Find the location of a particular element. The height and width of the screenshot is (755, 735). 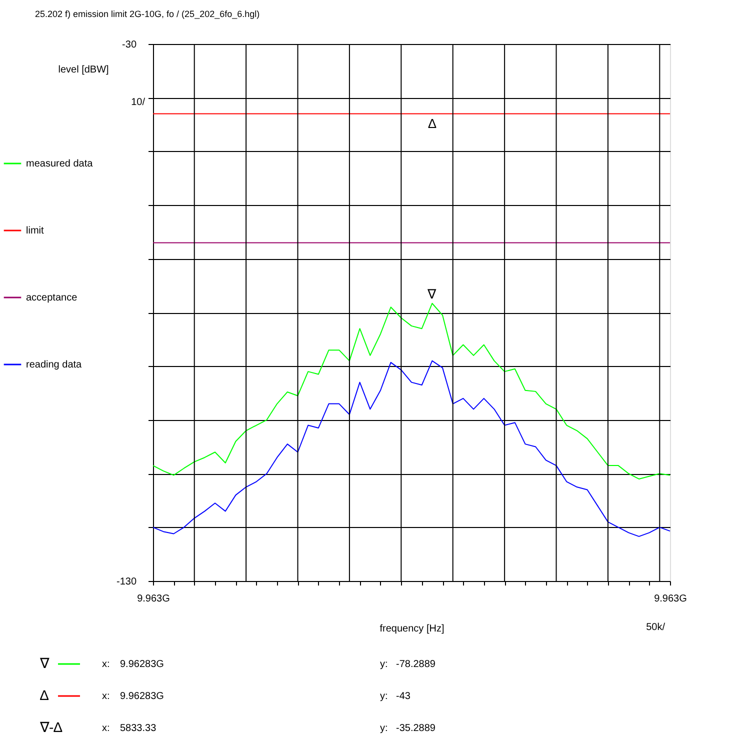

annotation: ∇ is located at coordinates (431, 294).